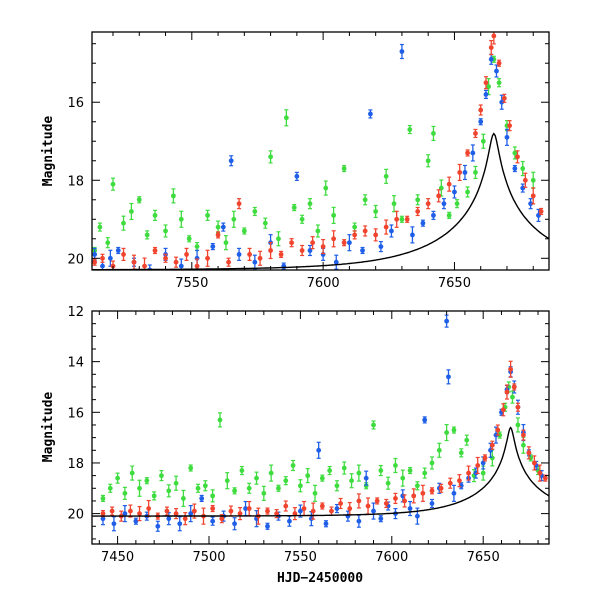 The image size is (600, 600). Describe the element at coordinates (483, 557) in the screenshot. I see `bottom-x-tick-label: 7650` at that location.